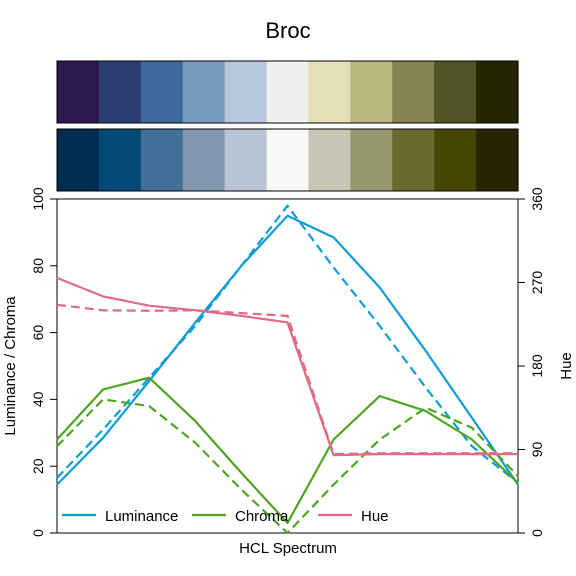  I want to click on y-axis-right: 0 90 180 270 360, so click(531, 362).